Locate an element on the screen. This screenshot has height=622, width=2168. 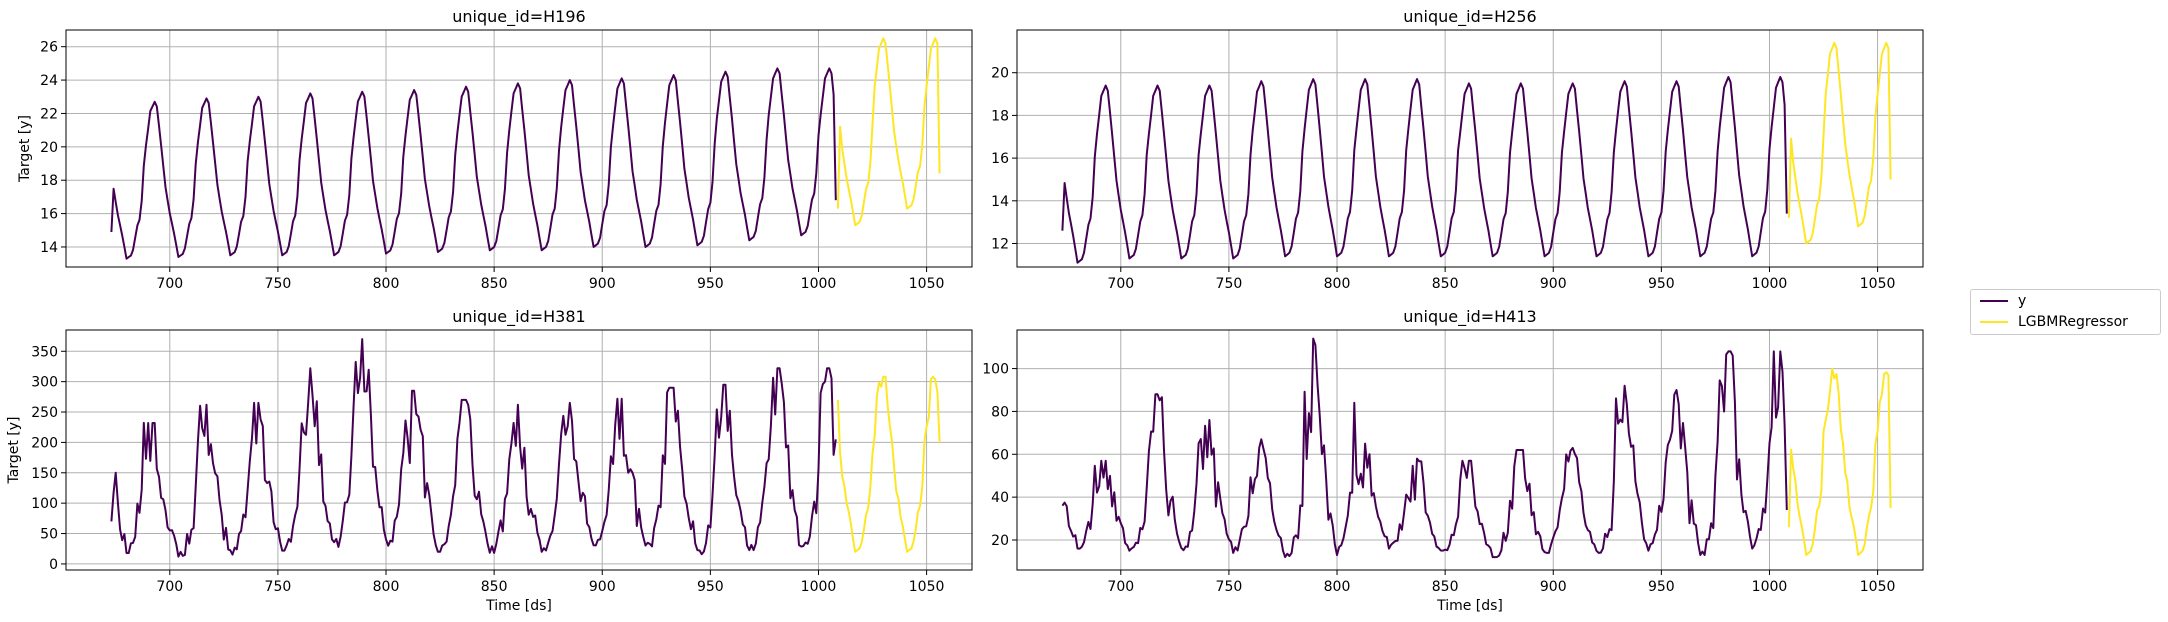
y-tick-label: 200 is located at coordinates (44, 443).